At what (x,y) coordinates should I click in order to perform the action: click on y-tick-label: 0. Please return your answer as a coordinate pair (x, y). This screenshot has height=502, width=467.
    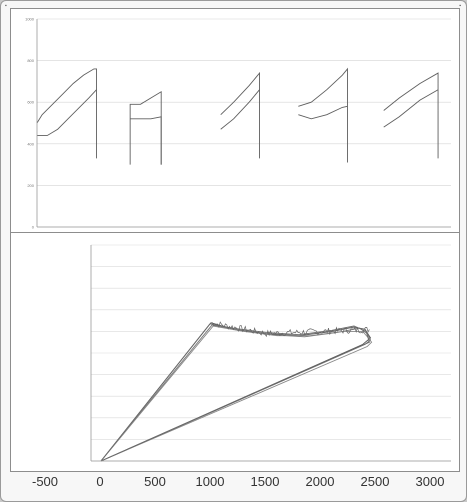
    Looking at the image, I should click on (33, 227).